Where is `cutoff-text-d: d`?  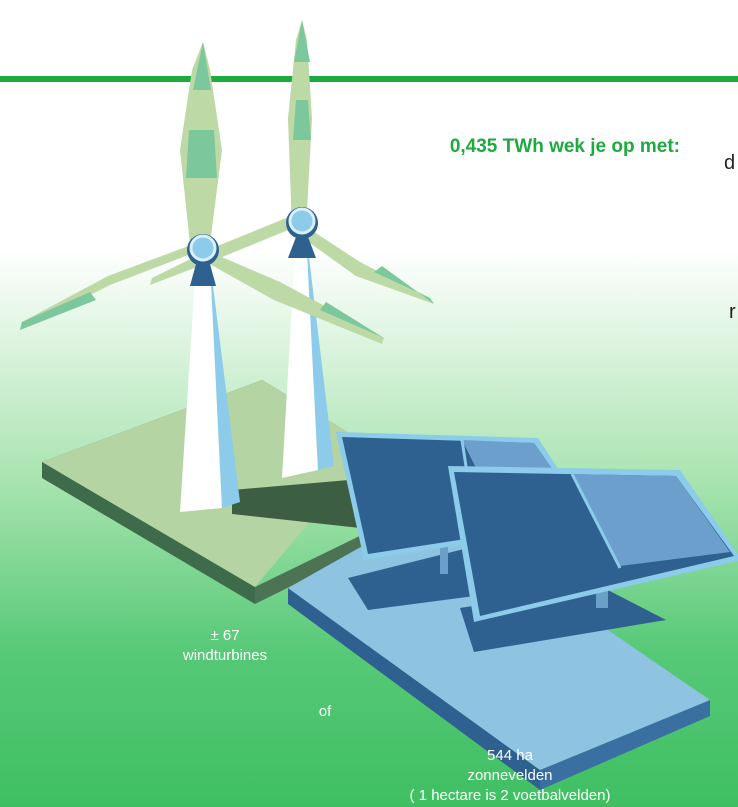
cutoff-text-d: d is located at coordinates (730, 163).